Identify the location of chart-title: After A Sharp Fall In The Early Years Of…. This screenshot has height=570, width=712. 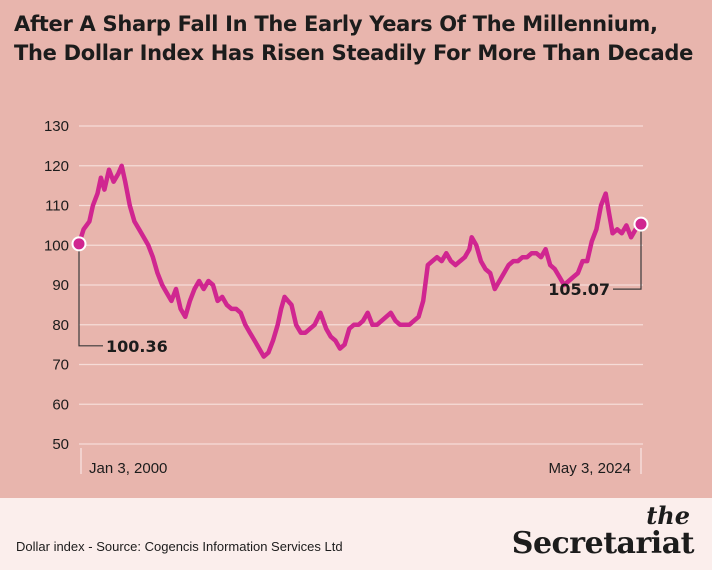
(359, 39).